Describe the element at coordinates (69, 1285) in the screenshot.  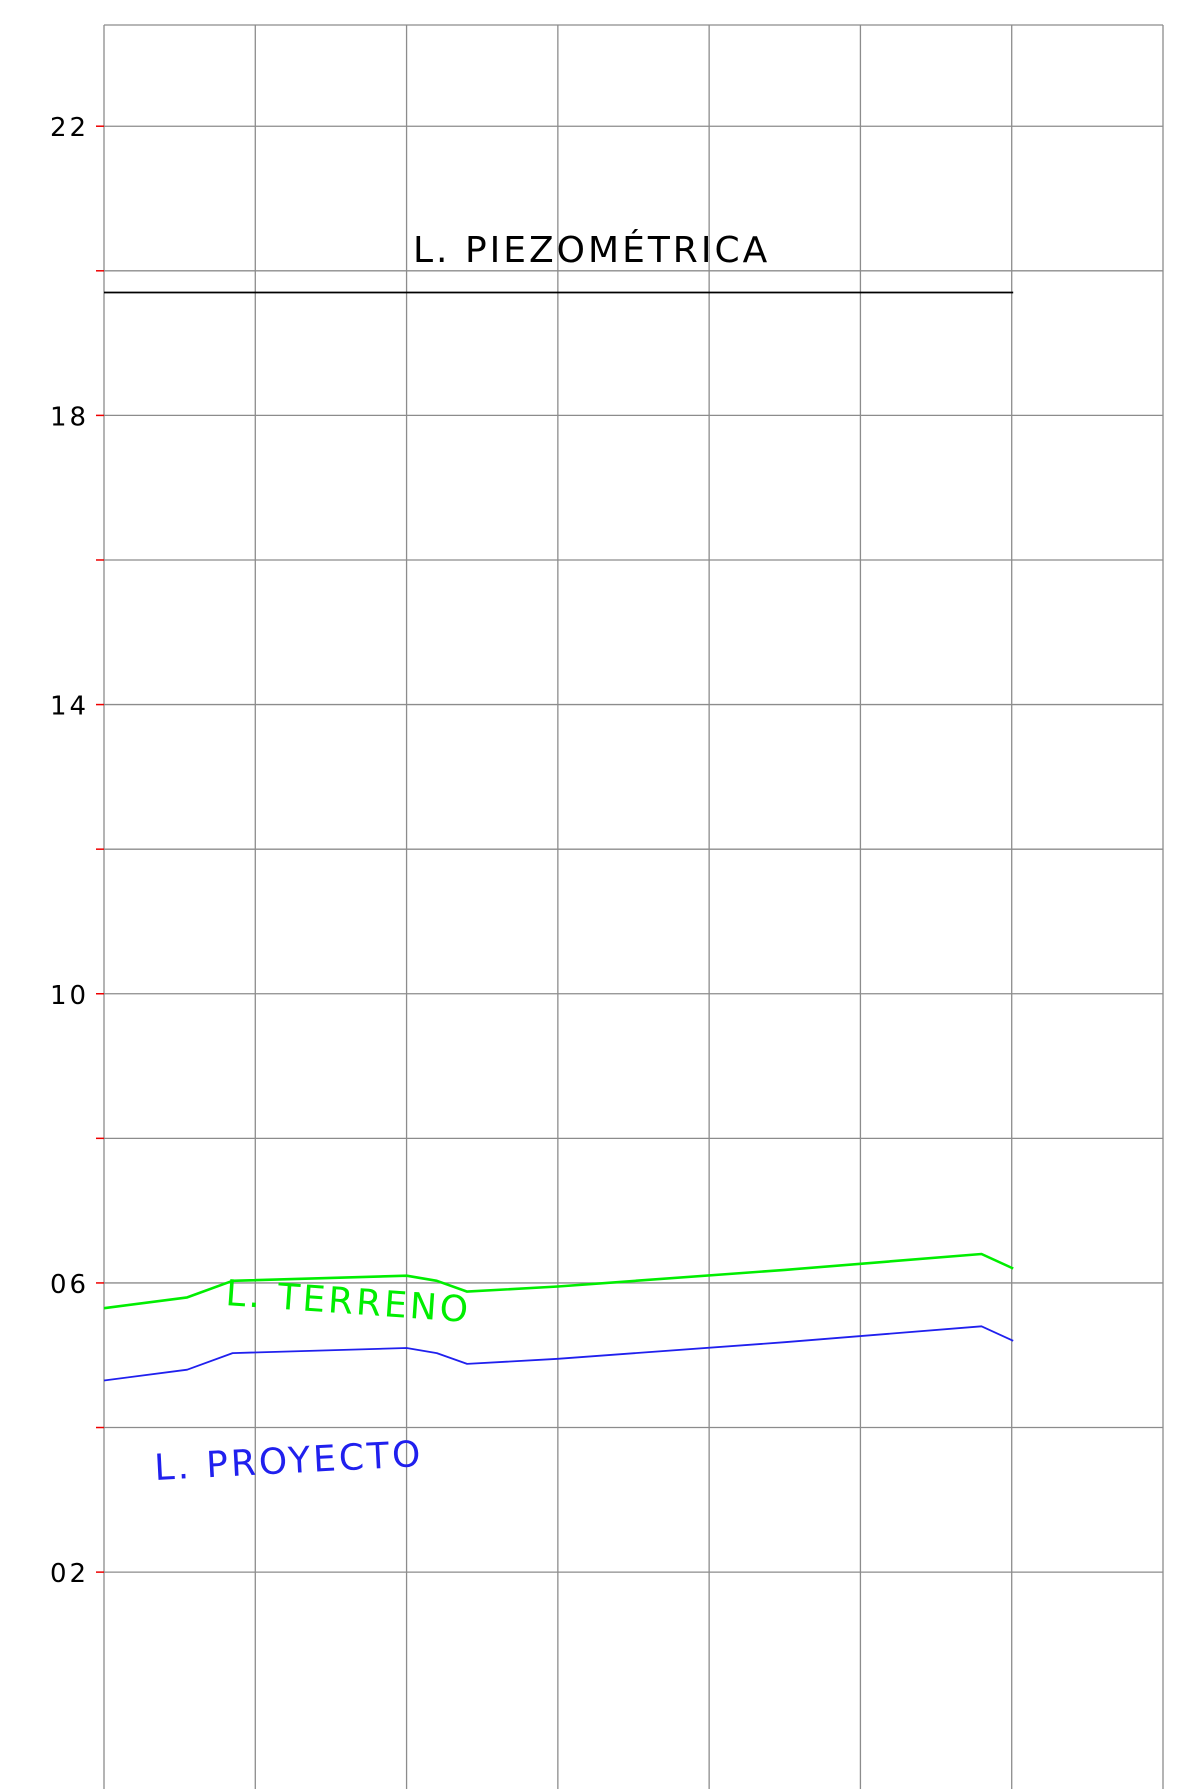
I see `y-tick-label: 06` at that location.